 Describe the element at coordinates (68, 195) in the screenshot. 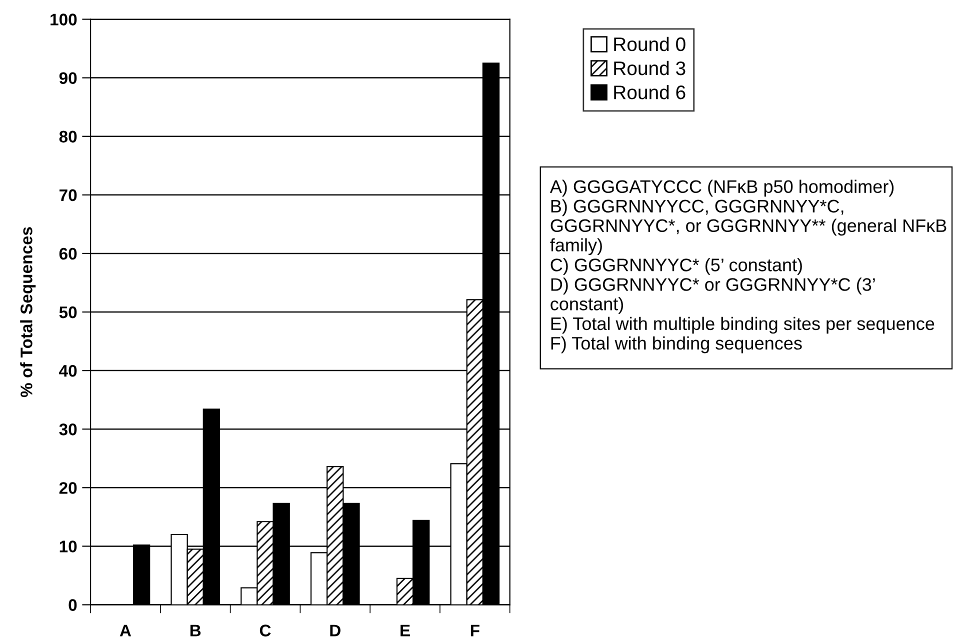

I see `y-tick-label: 70` at that location.